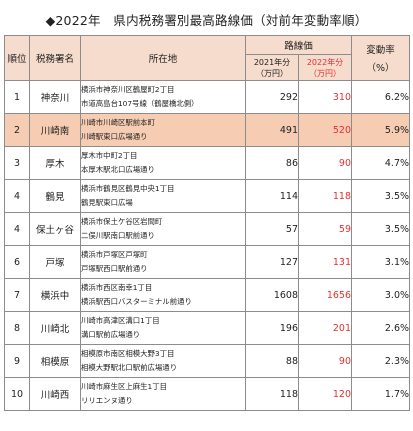 This screenshot has height=431, width=413. Describe the element at coordinates (122, 221) in the screenshot. I see `location-line-1: 横浜市保土ケ谷区岩間町` at that location.